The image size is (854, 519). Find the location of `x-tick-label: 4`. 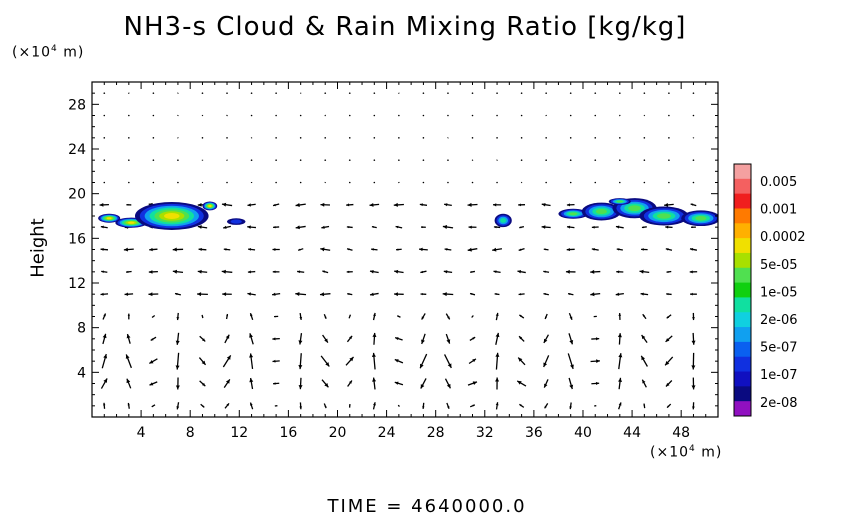

x-tick-label: 4 is located at coordinates (141, 433).